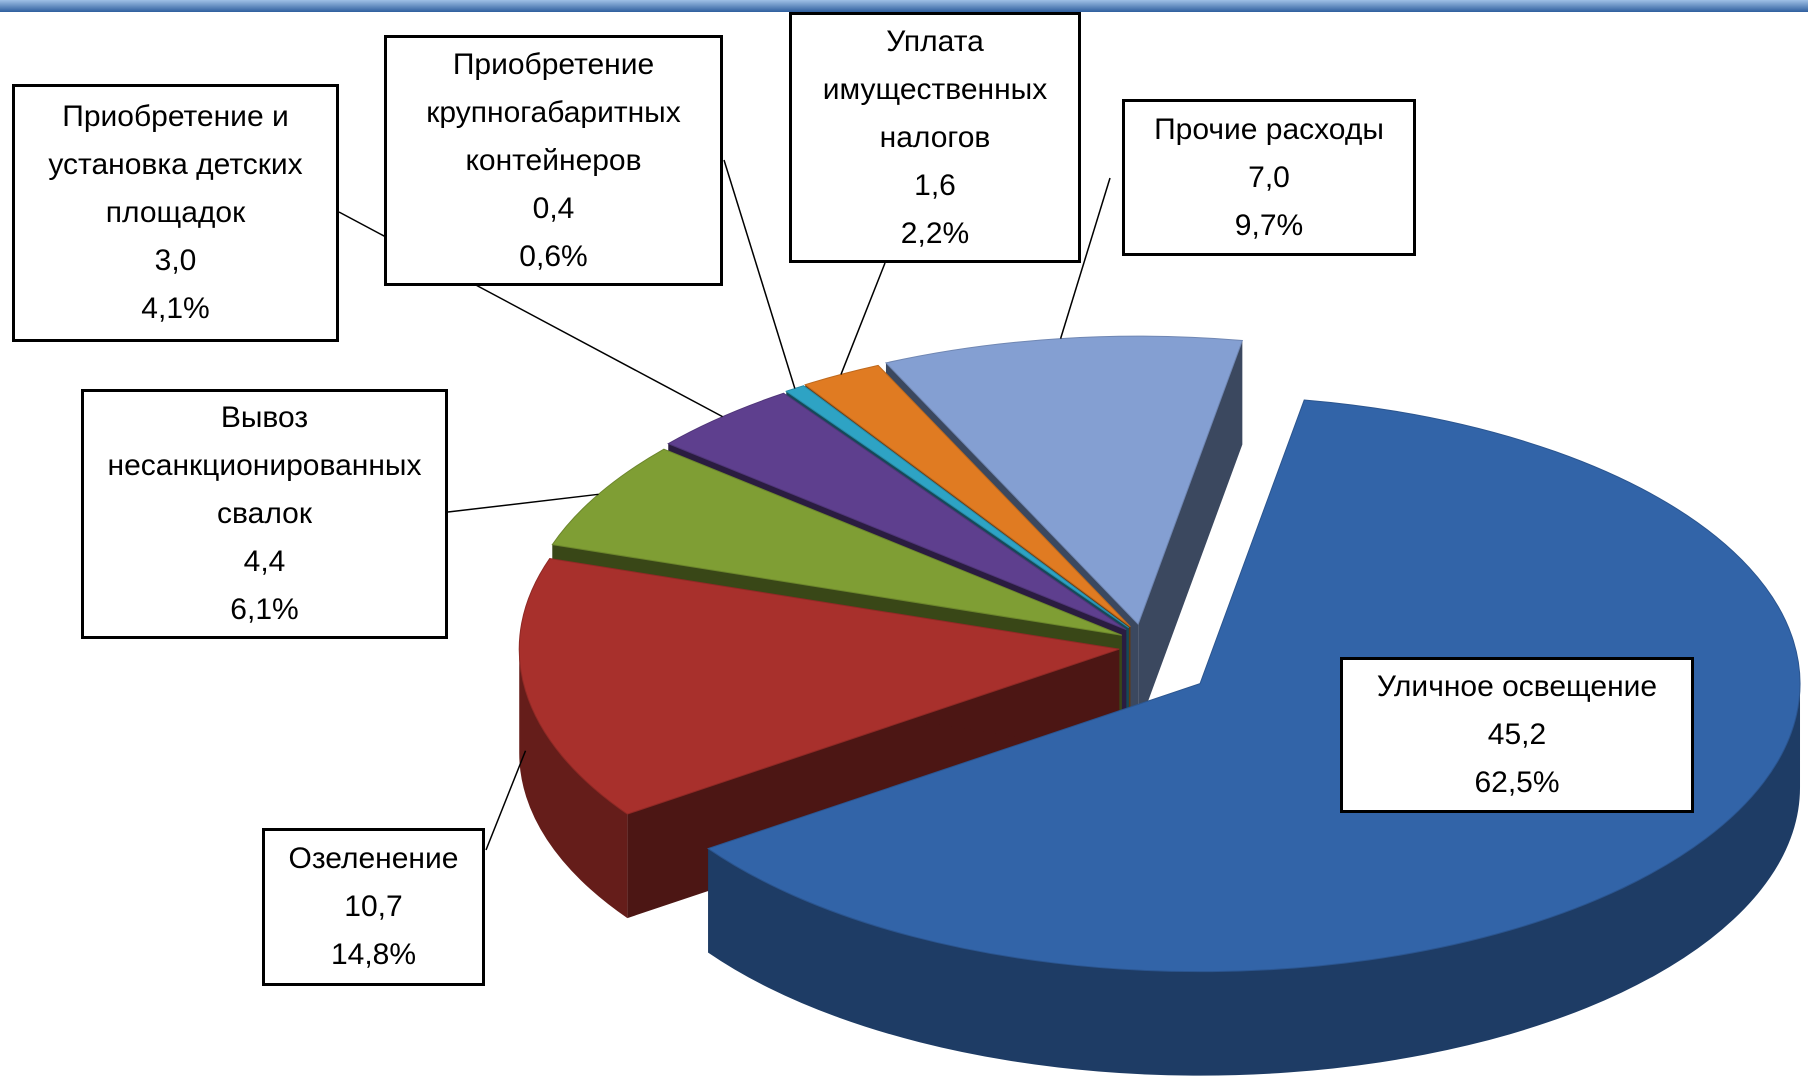 The image size is (1808, 1078). I want to click on label-name: Вывоз несанкционированных свалок, so click(264, 465).